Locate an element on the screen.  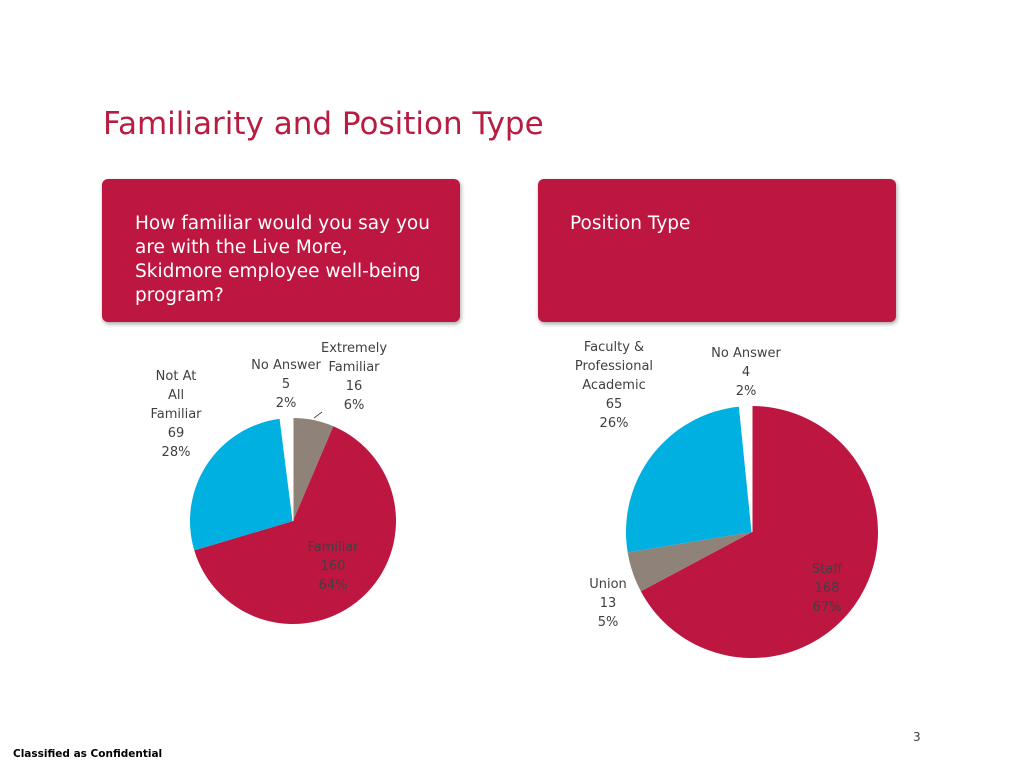
data-label-staff: Staff 168 67% is located at coordinates (827, 588).